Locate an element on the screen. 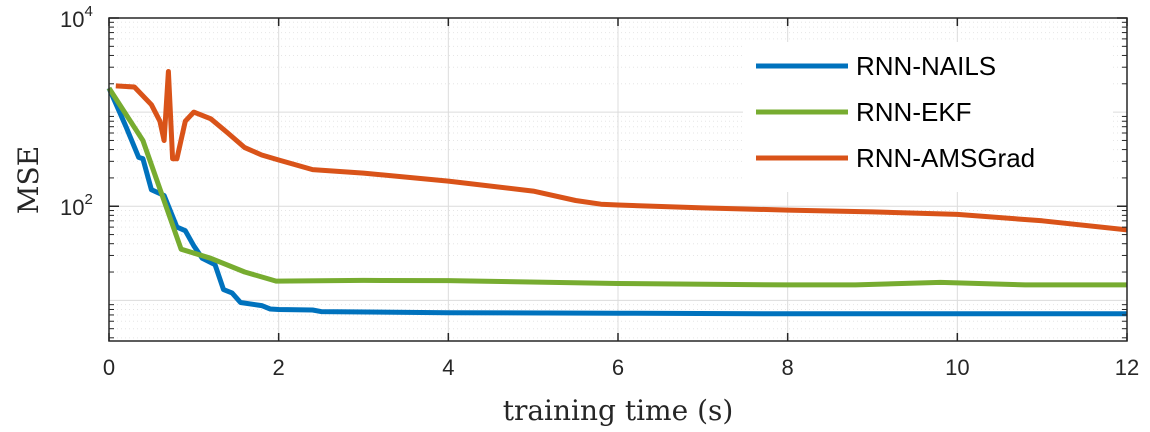 Image resolution: width=1150 pixels, height=432 pixels. y-tick-label: 10⁴ is located at coordinates (76, 17).